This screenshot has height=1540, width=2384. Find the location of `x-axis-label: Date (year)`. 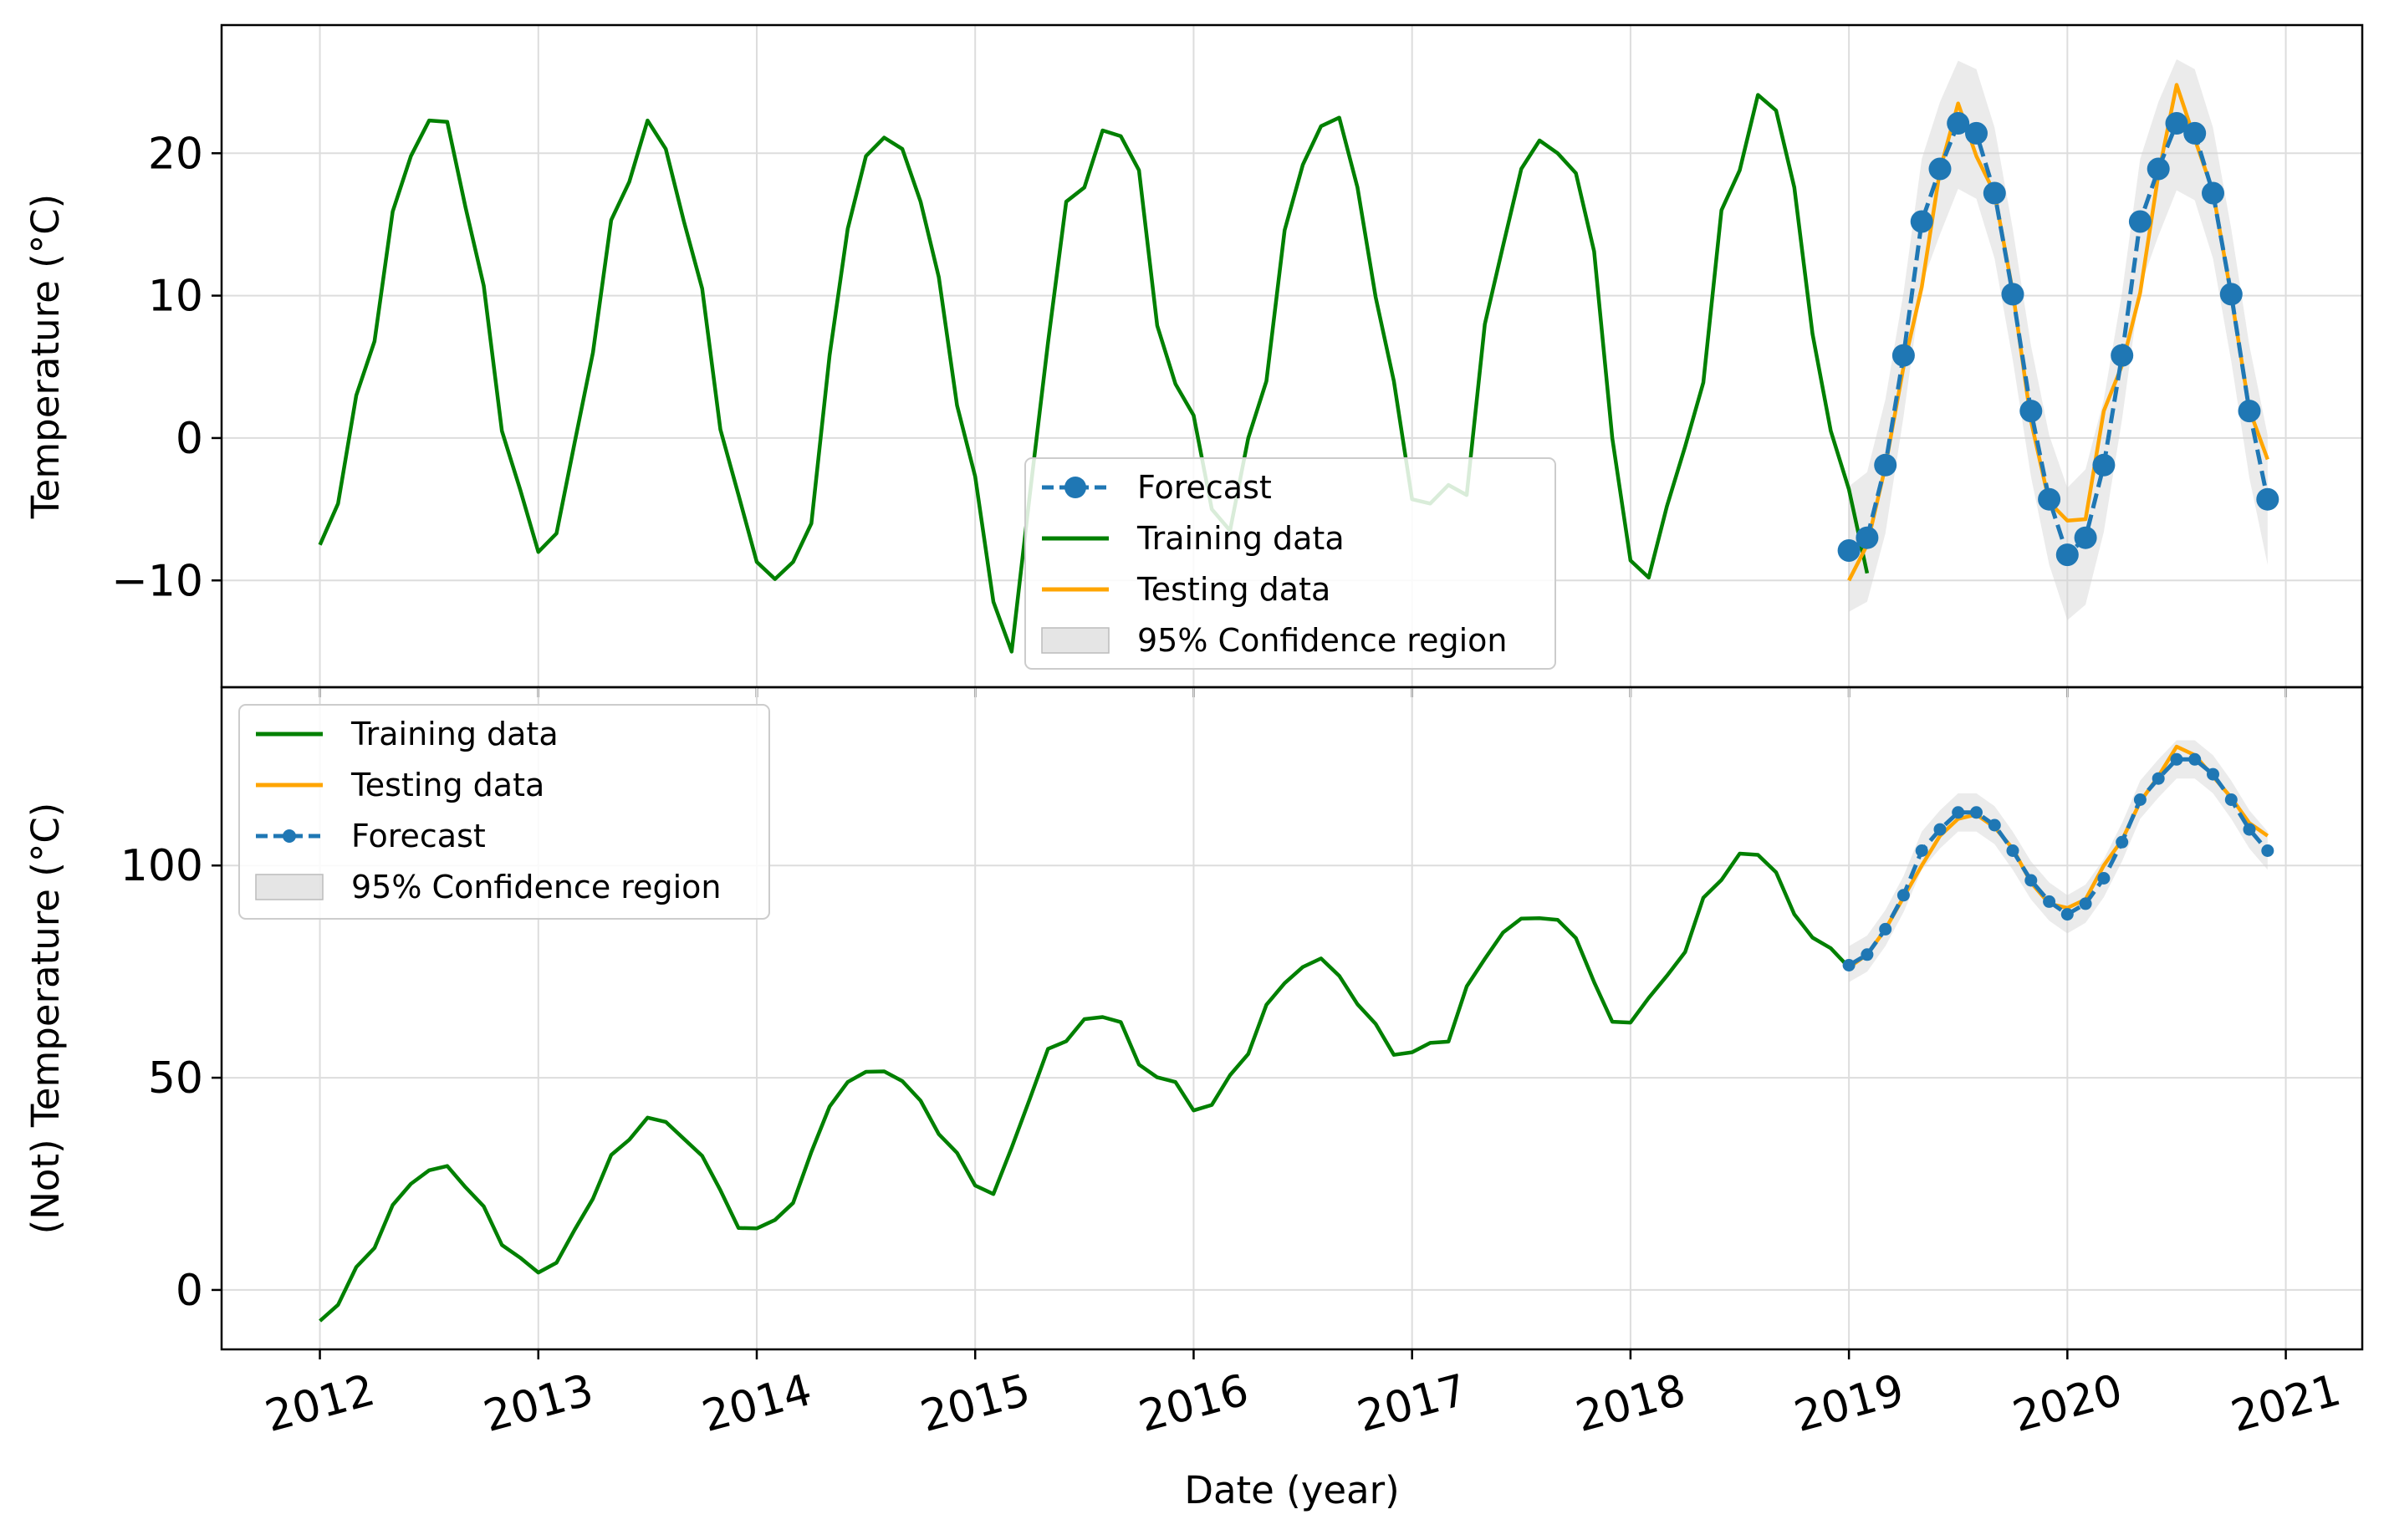

x-axis-label: Date (year) is located at coordinates (1291, 1490).